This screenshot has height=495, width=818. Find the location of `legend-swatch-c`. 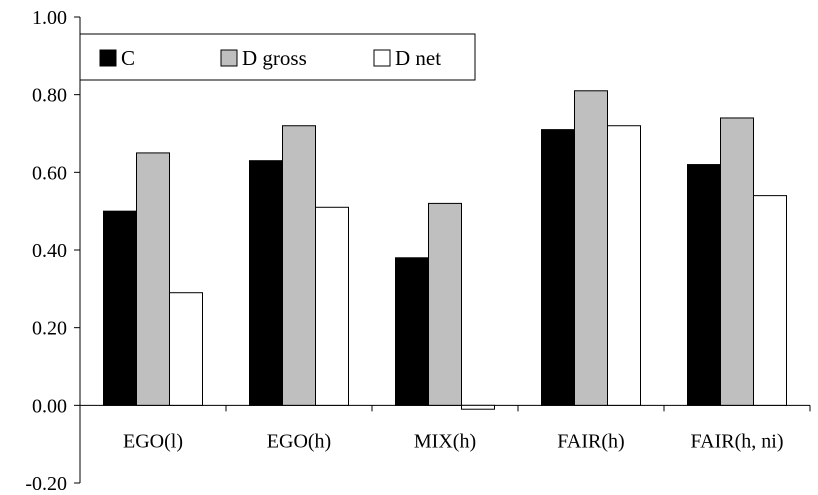

legend-swatch-c is located at coordinates (108, 58).